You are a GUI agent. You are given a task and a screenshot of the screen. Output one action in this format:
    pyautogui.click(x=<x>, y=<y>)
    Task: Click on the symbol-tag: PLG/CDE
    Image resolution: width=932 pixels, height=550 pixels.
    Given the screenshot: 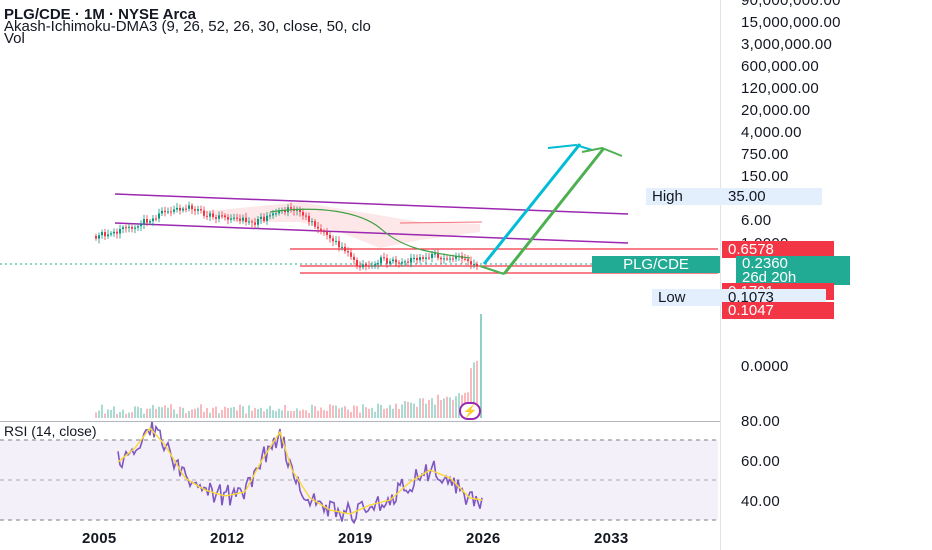 What is the action you would take?
    pyautogui.click(x=656, y=264)
    